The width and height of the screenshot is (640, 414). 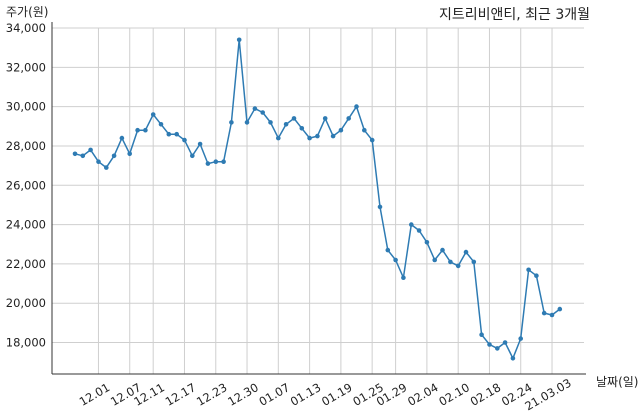 What do you see at coordinates (181, 394) in the screenshot?
I see `x-tick-label: 12.17` at bounding box center [181, 394].